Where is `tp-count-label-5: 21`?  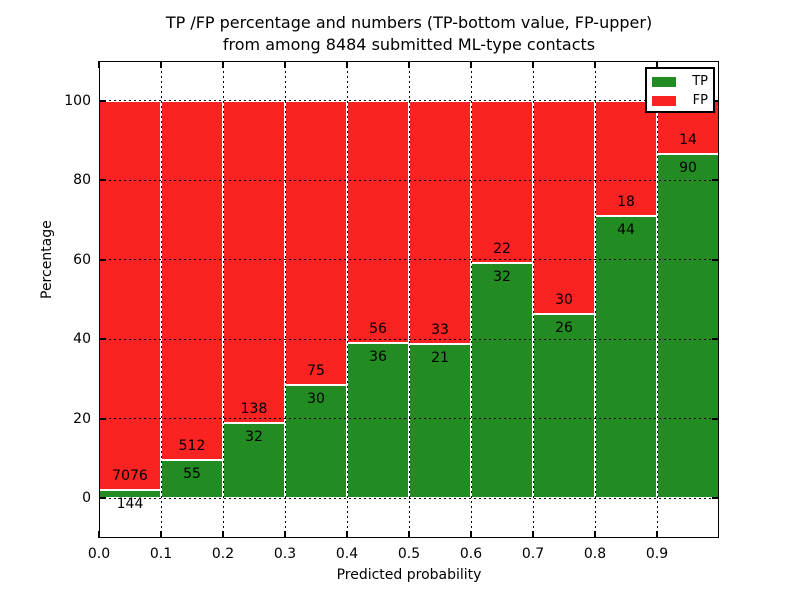
tp-count-label-5: 21 is located at coordinates (440, 357).